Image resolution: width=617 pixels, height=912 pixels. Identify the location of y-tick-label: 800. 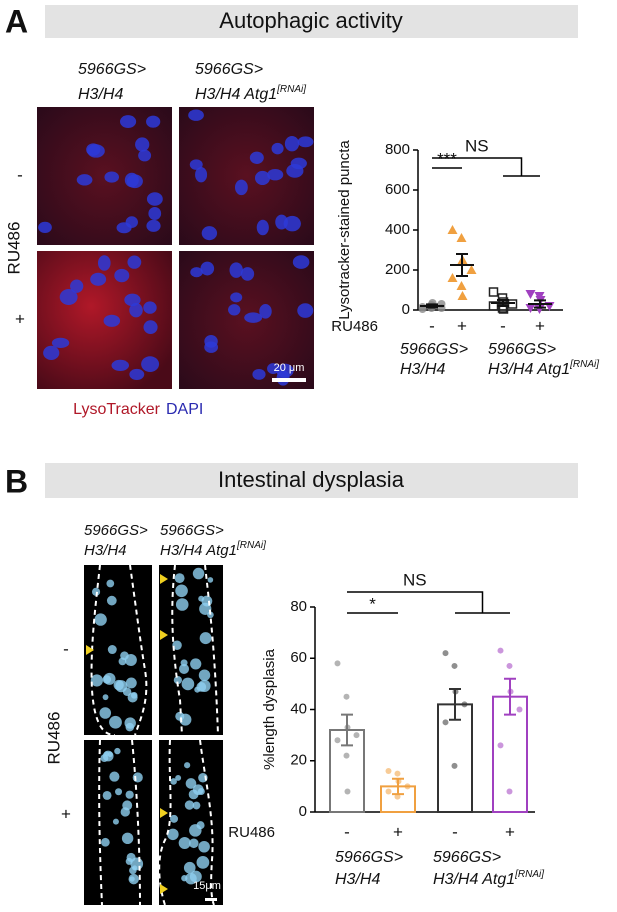
(397, 149).